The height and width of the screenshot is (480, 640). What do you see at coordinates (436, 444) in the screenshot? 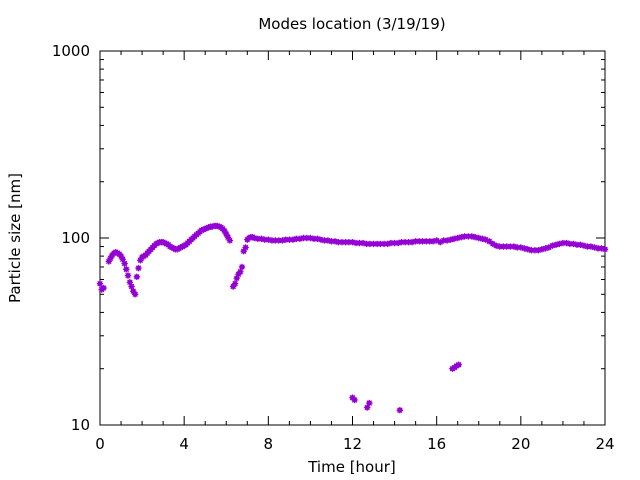
I see `x-tick-label: 16` at bounding box center [436, 444].